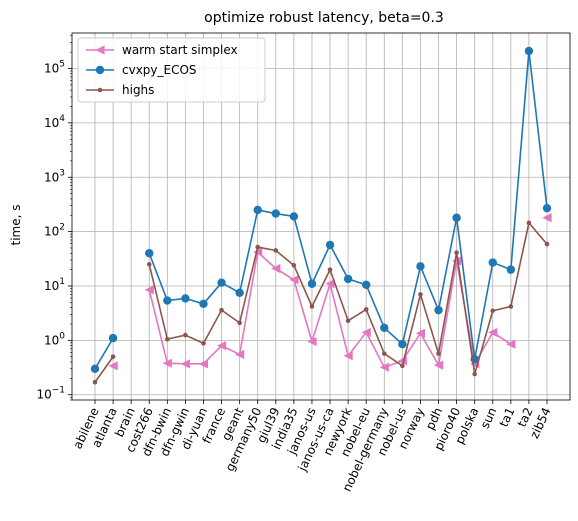  I want to click on legend-box, so click(171, 70).